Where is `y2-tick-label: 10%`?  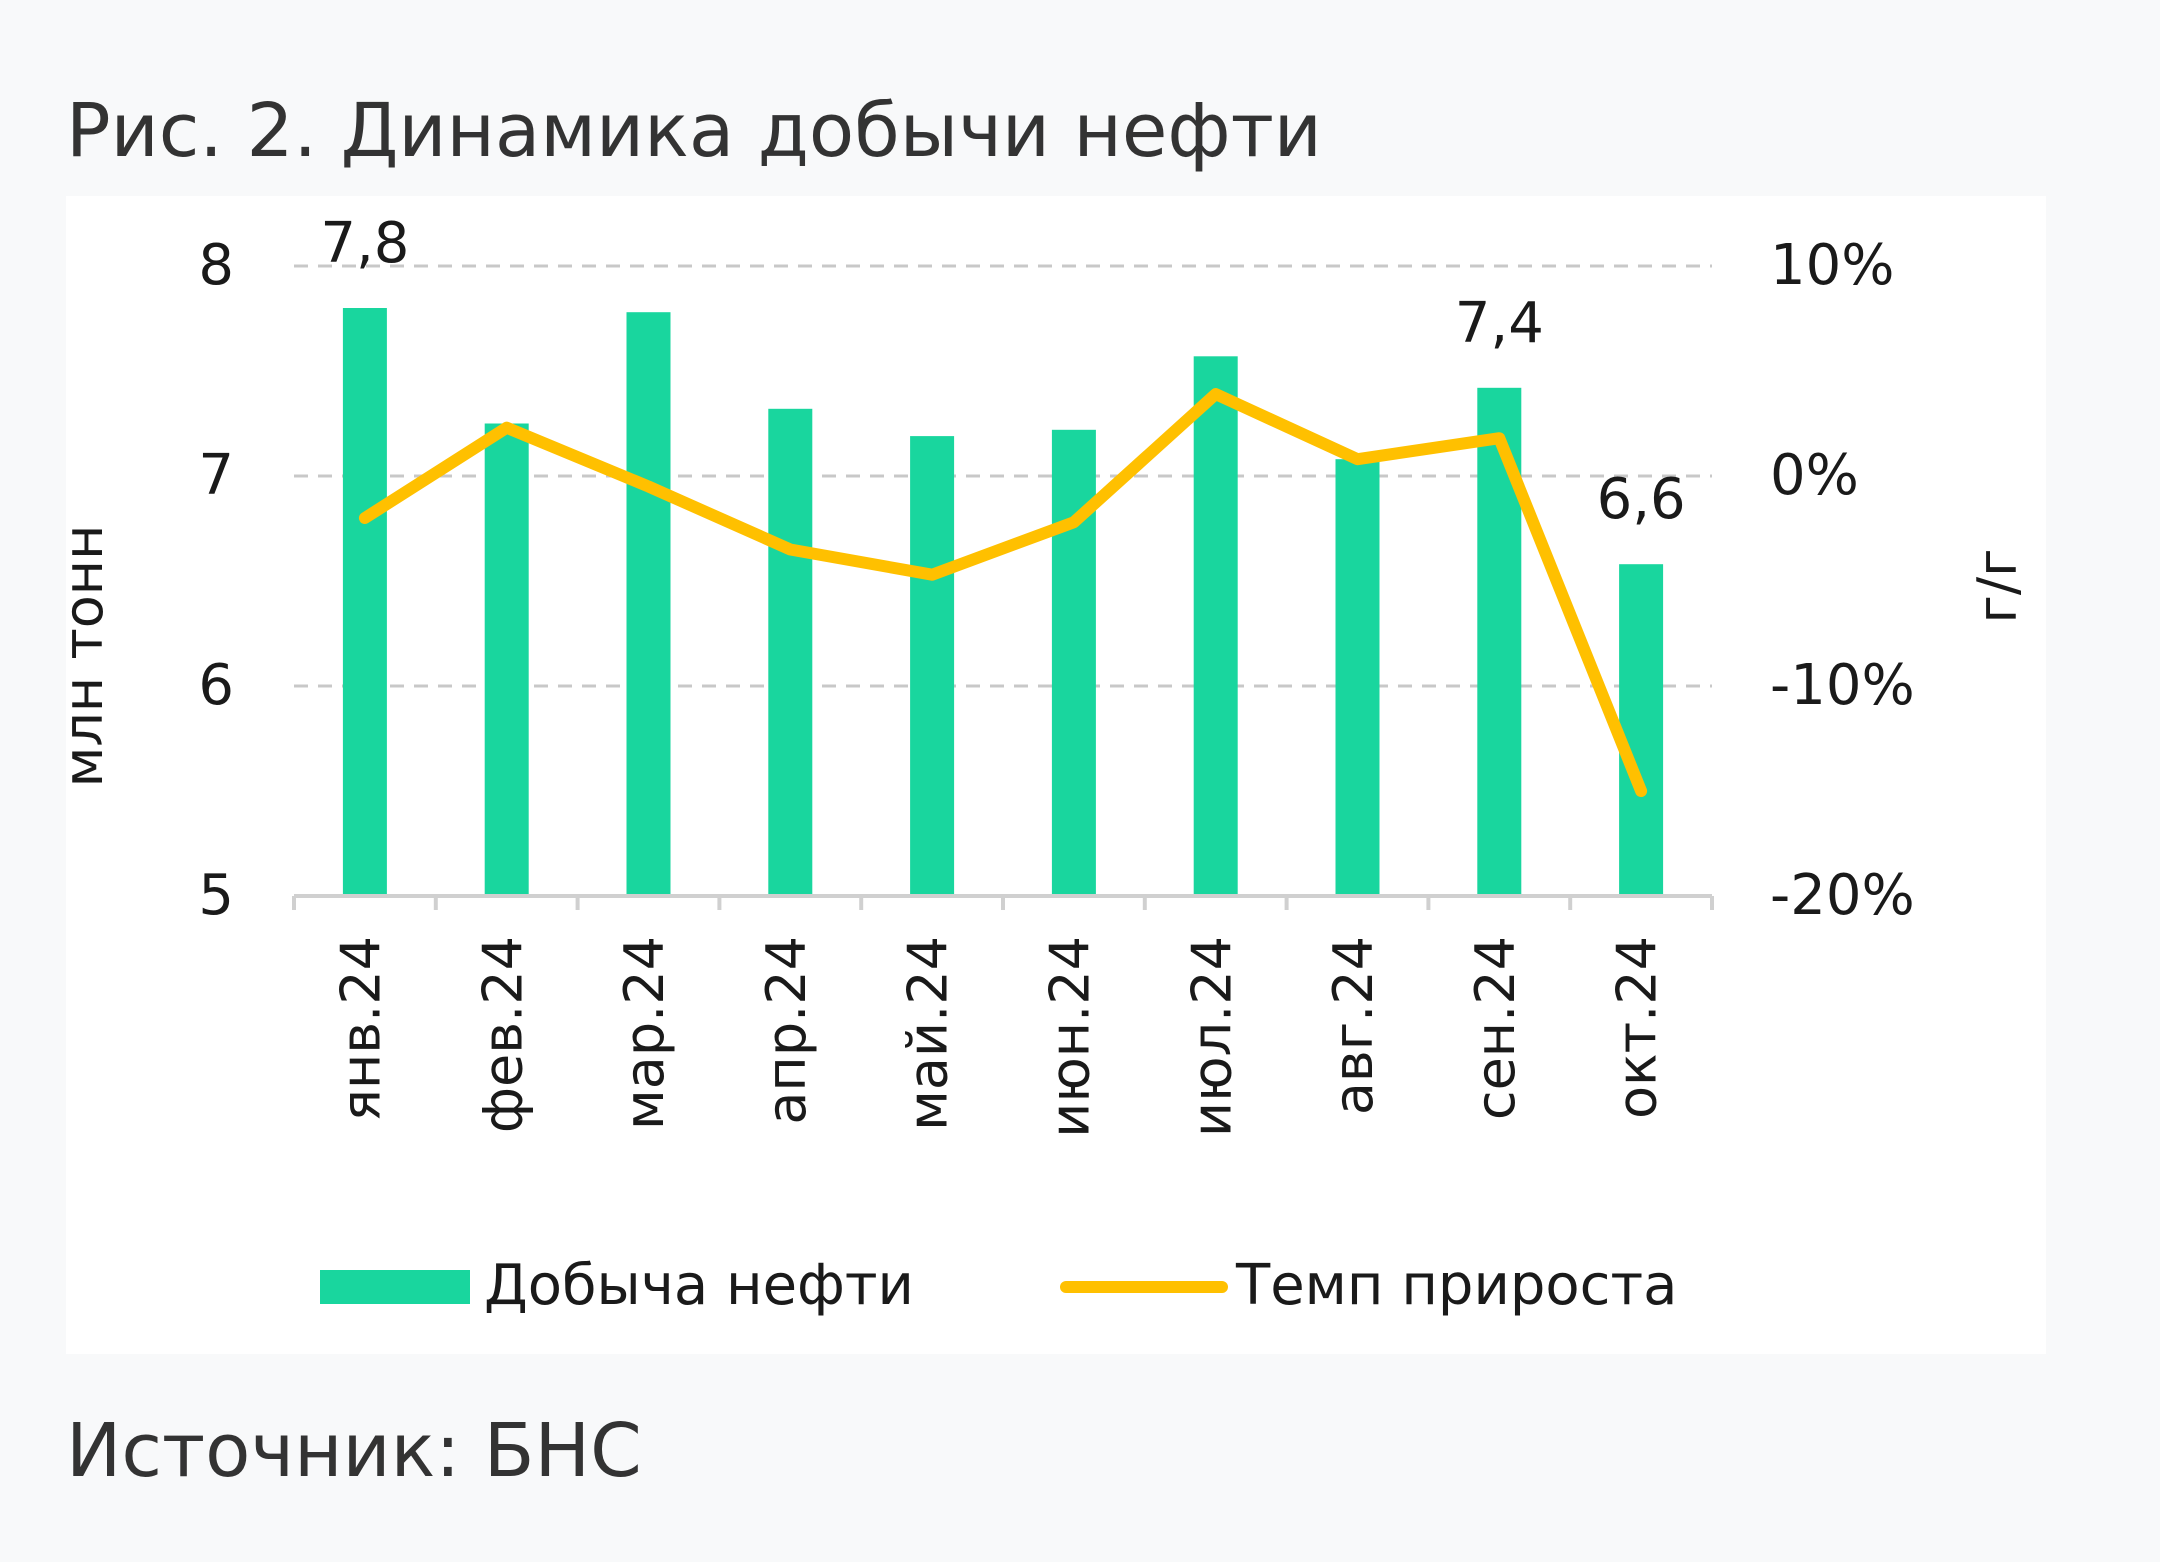 y2-tick-label: 10% is located at coordinates (1832, 265).